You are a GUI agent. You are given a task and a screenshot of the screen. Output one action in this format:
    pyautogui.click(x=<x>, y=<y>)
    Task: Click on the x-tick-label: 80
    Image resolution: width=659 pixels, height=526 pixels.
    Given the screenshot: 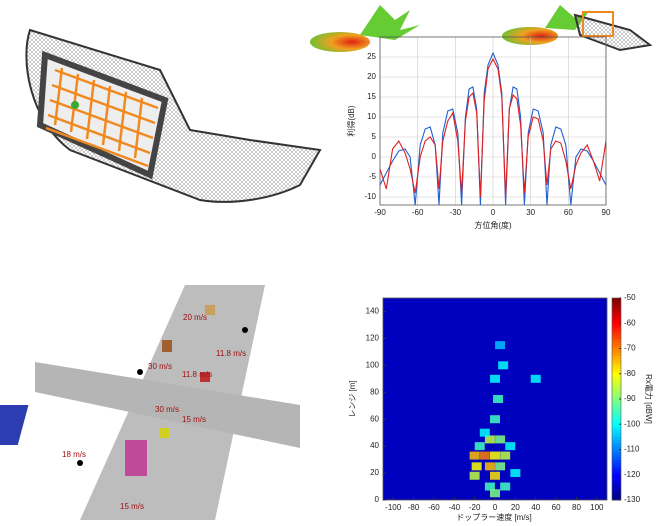 What is the action you would take?
    pyautogui.click(x=576, y=507)
    